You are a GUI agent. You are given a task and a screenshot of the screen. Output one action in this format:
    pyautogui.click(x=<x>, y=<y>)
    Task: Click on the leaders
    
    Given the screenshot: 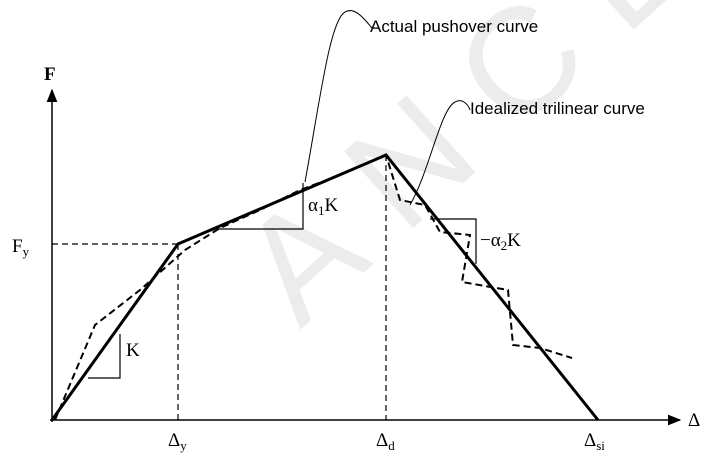 What is the action you would take?
    pyautogui.click(x=387, y=108)
    